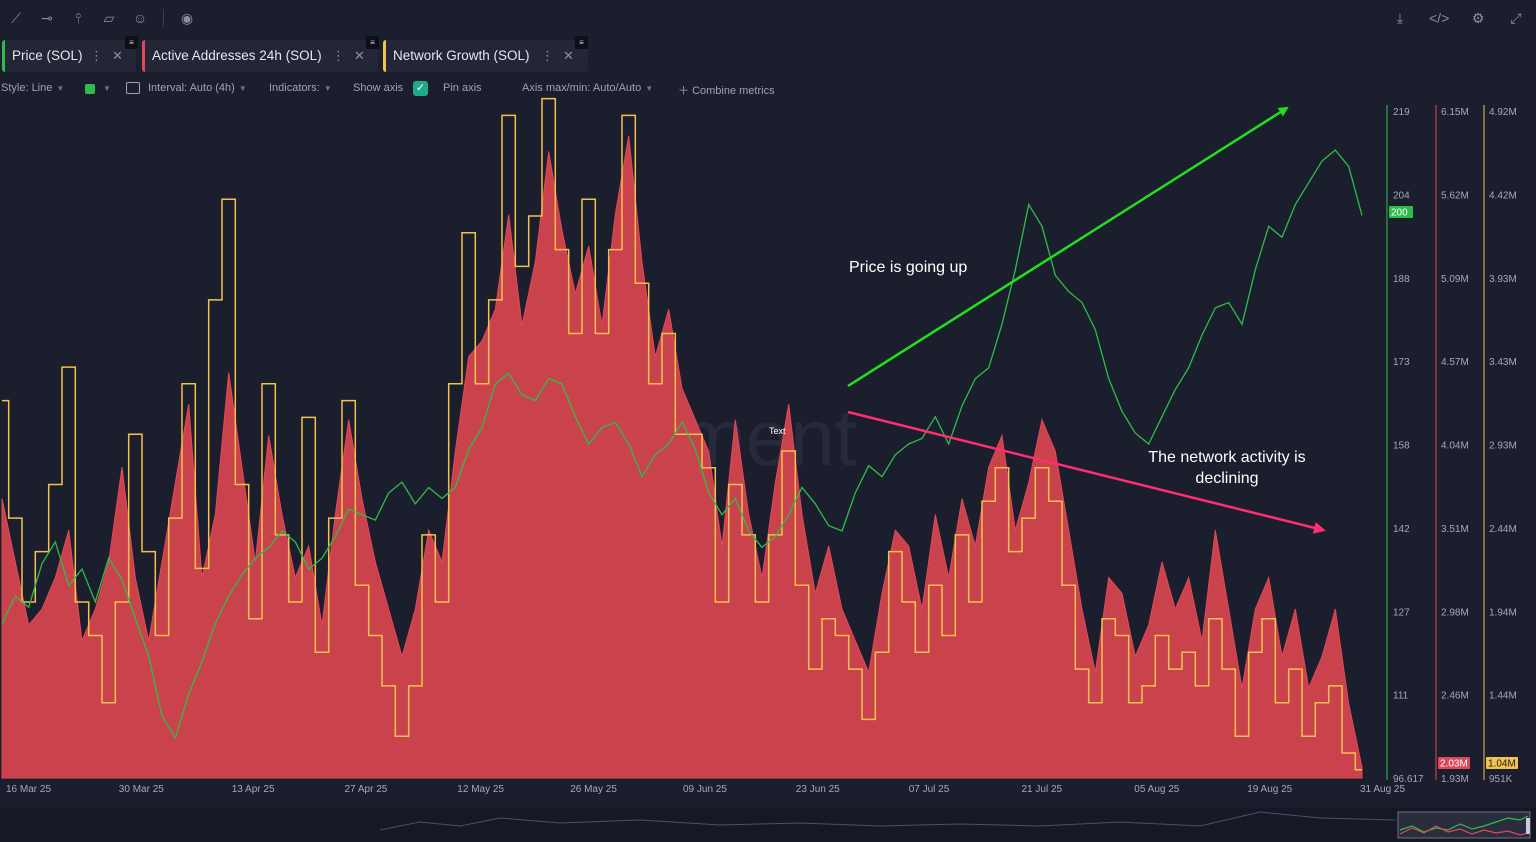 This screenshot has width=1536, height=842. What do you see at coordinates (1503, 279) in the screenshot?
I see `axis-tick-label: 3.93M` at bounding box center [1503, 279].